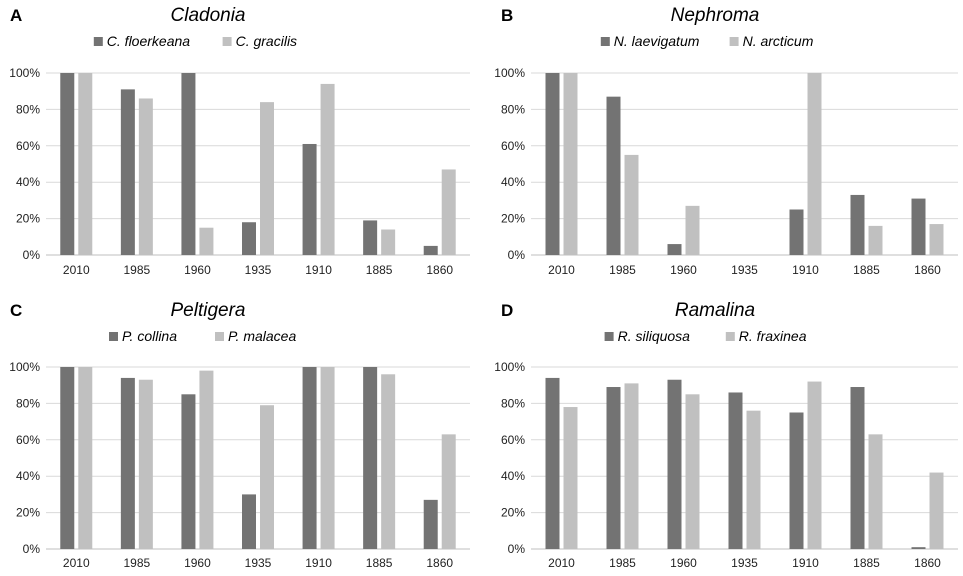 This screenshot has height=576, width=963. I want to click on chart-title: Cladonia, so click(208, 15).